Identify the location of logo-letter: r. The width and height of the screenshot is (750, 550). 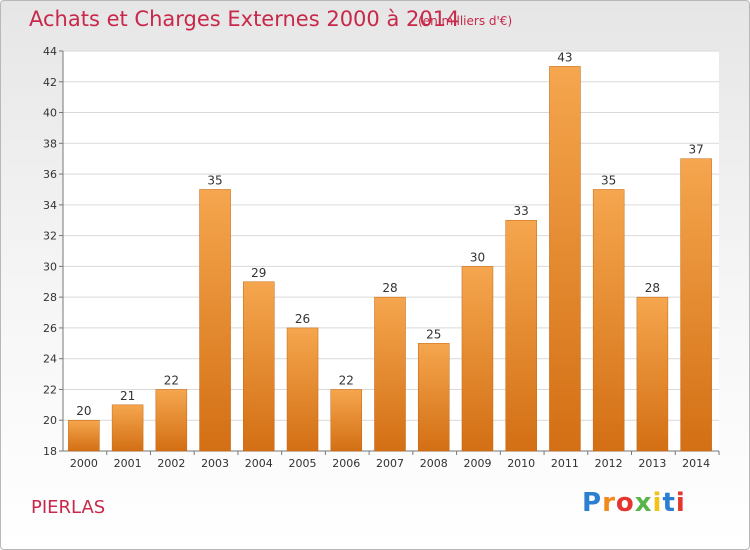
(609, 503).